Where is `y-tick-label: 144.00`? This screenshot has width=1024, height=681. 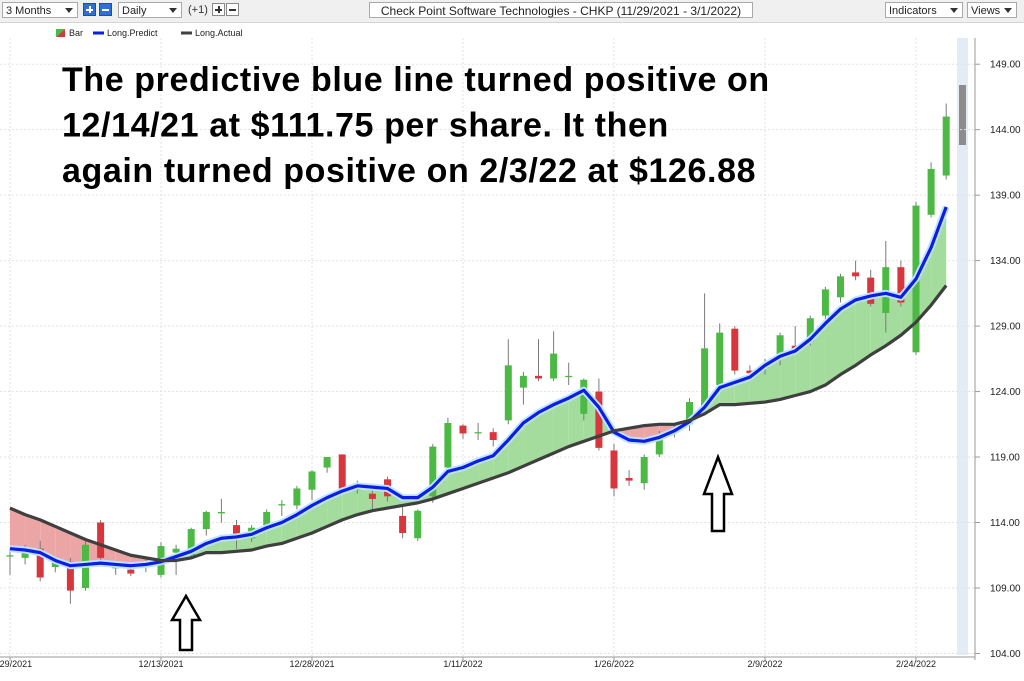 y-tick-label: 144.00 is located at coordinates (1005, 130).